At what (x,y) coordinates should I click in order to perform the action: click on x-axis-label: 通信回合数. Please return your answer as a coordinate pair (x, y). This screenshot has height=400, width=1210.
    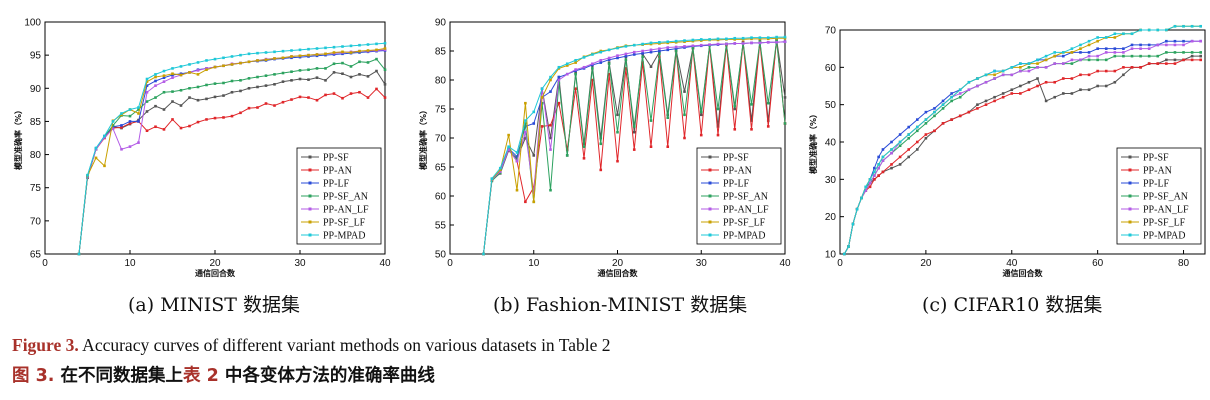
    Looking at the image, I should click on (215, 273).